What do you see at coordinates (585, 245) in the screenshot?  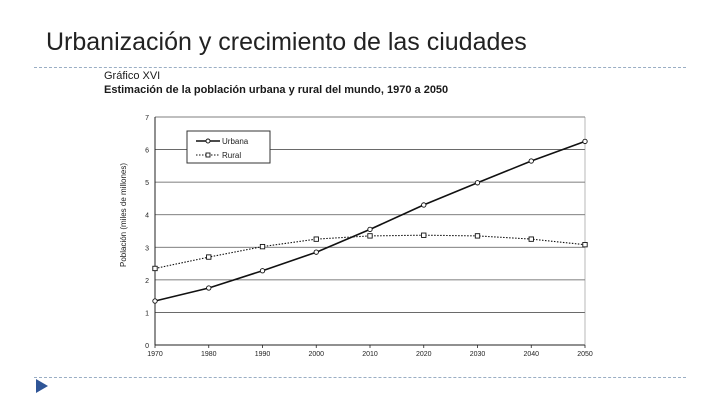 I see `data-point-rural-2050` at bounding box center [585, 245].